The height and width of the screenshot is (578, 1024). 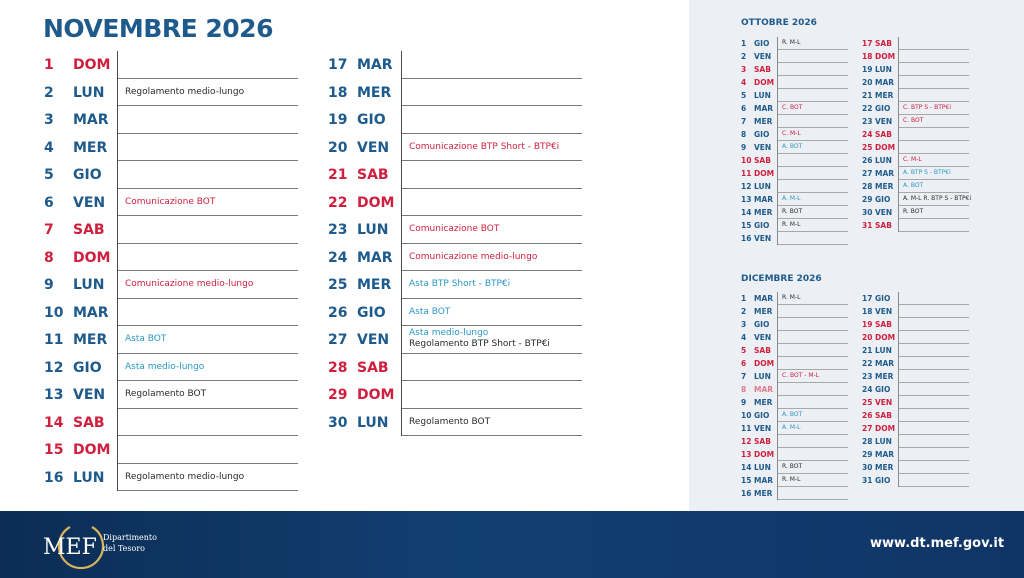 I want to click on day-number: 26, so click(x=338, y=312).